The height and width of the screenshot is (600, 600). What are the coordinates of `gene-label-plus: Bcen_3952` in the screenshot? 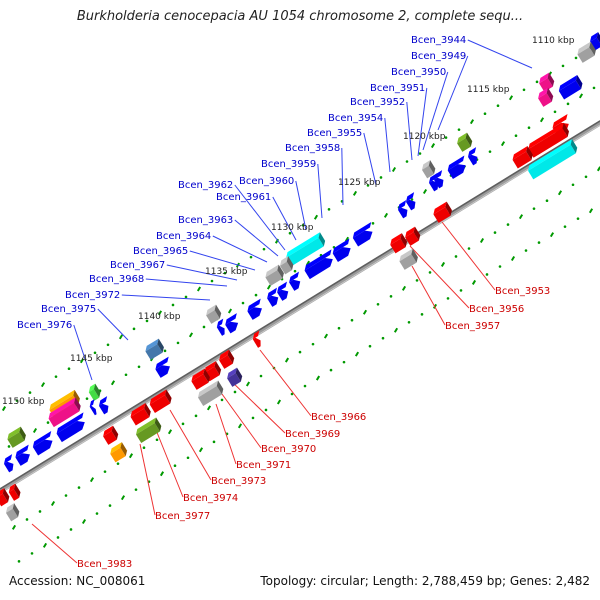 It's located at (377, 102).